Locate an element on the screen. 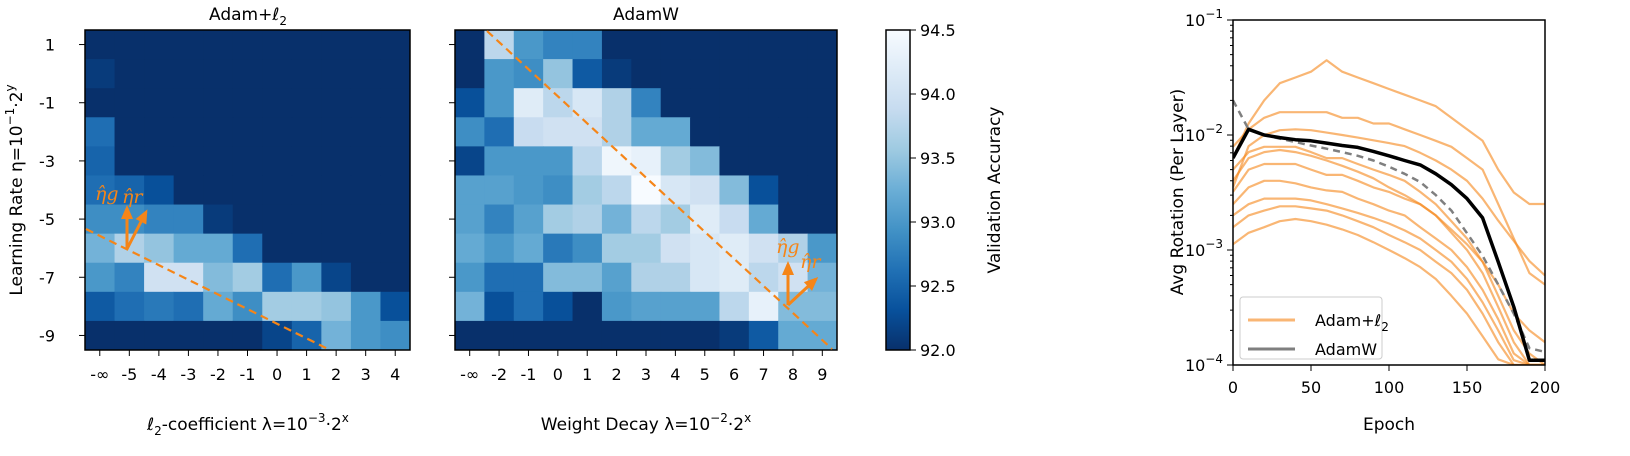 This screenshot has width=1630, height=456. x-tick-label: 150 is located at coordinates (1467, 387).